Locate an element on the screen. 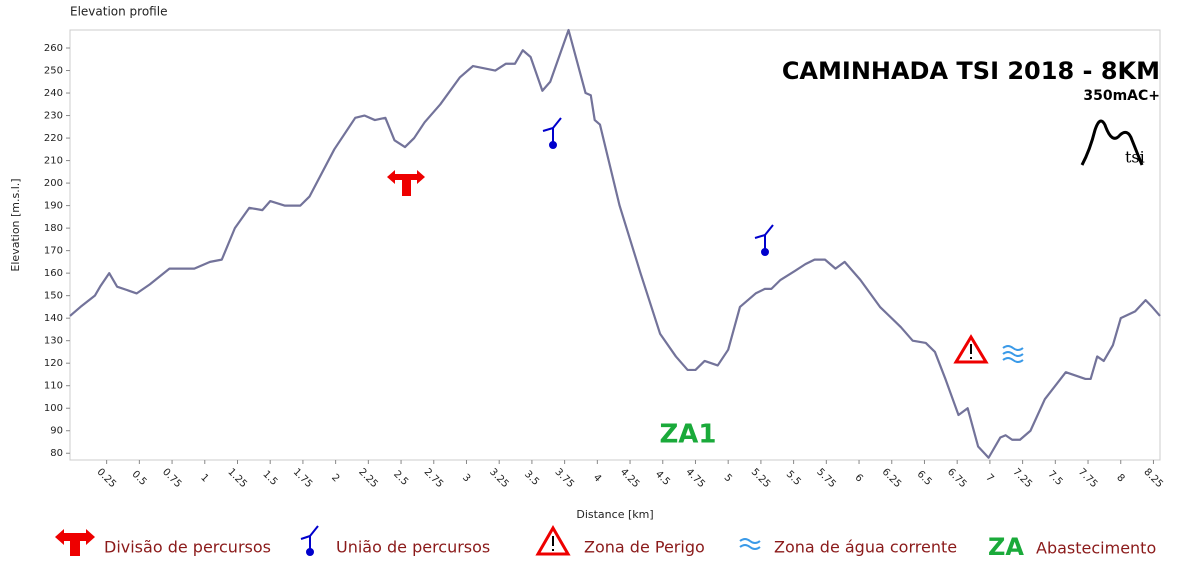 The width and height of the screenshot is (1200, 563). y-tick-label: 160 is located at coordinates (53, 273).